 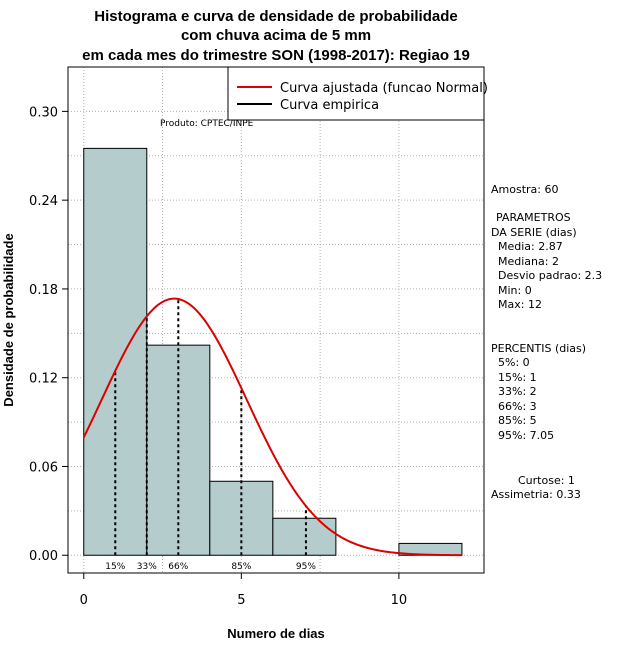 I want to click on stat-params-header-1: PARAMETROS, so click(x=533, y=217).